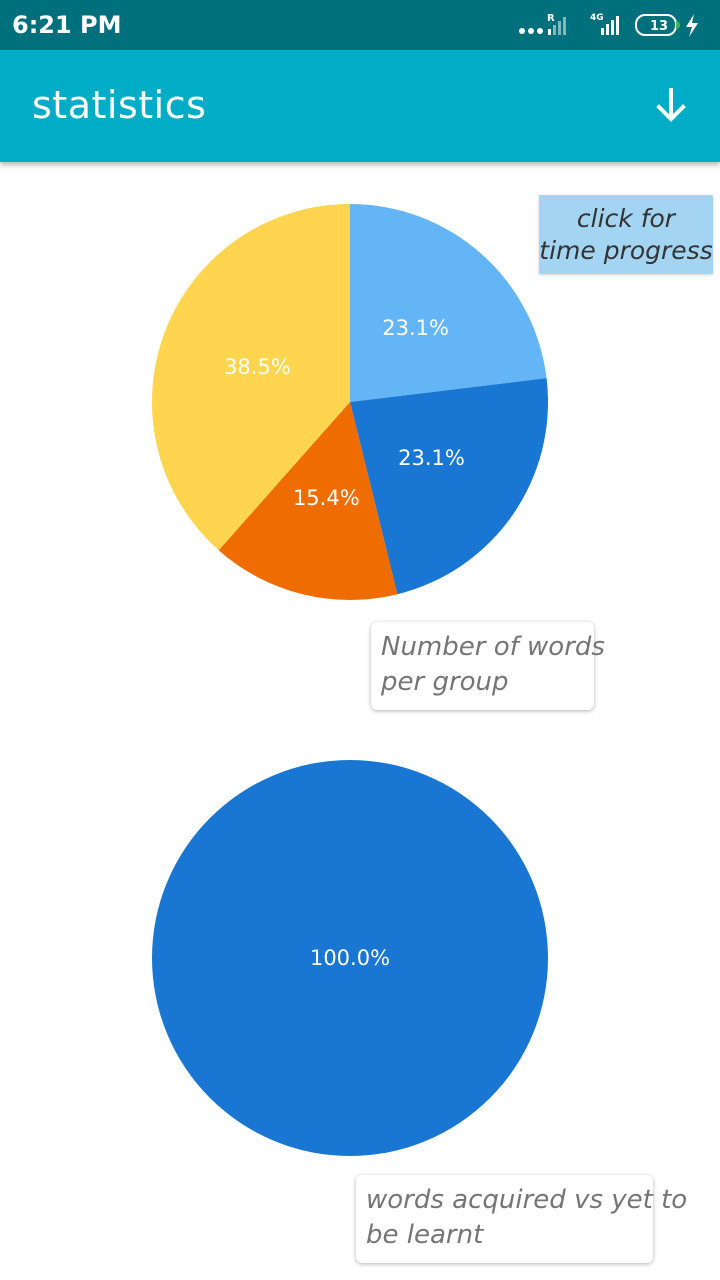 This screenshot has width=720, height=1280. Describe the element at coordinates (488, 666) in the screenshot. I see `chart-caption-words-per-group: Number of words per group` at that location.